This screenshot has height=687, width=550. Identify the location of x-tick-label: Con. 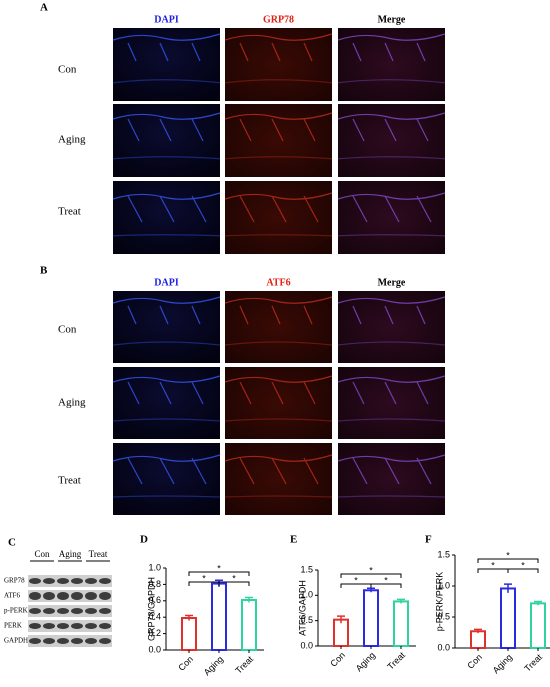
(185, 663).